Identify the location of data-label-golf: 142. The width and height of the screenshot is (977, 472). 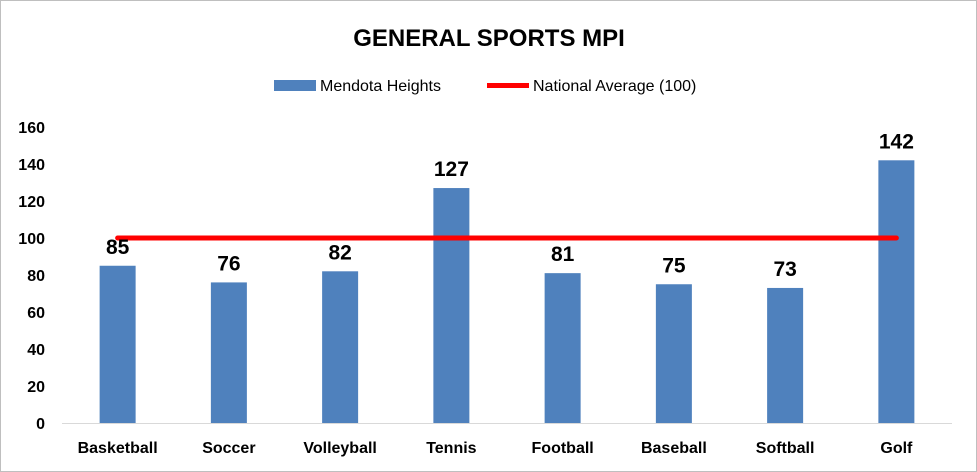
(896, 141).